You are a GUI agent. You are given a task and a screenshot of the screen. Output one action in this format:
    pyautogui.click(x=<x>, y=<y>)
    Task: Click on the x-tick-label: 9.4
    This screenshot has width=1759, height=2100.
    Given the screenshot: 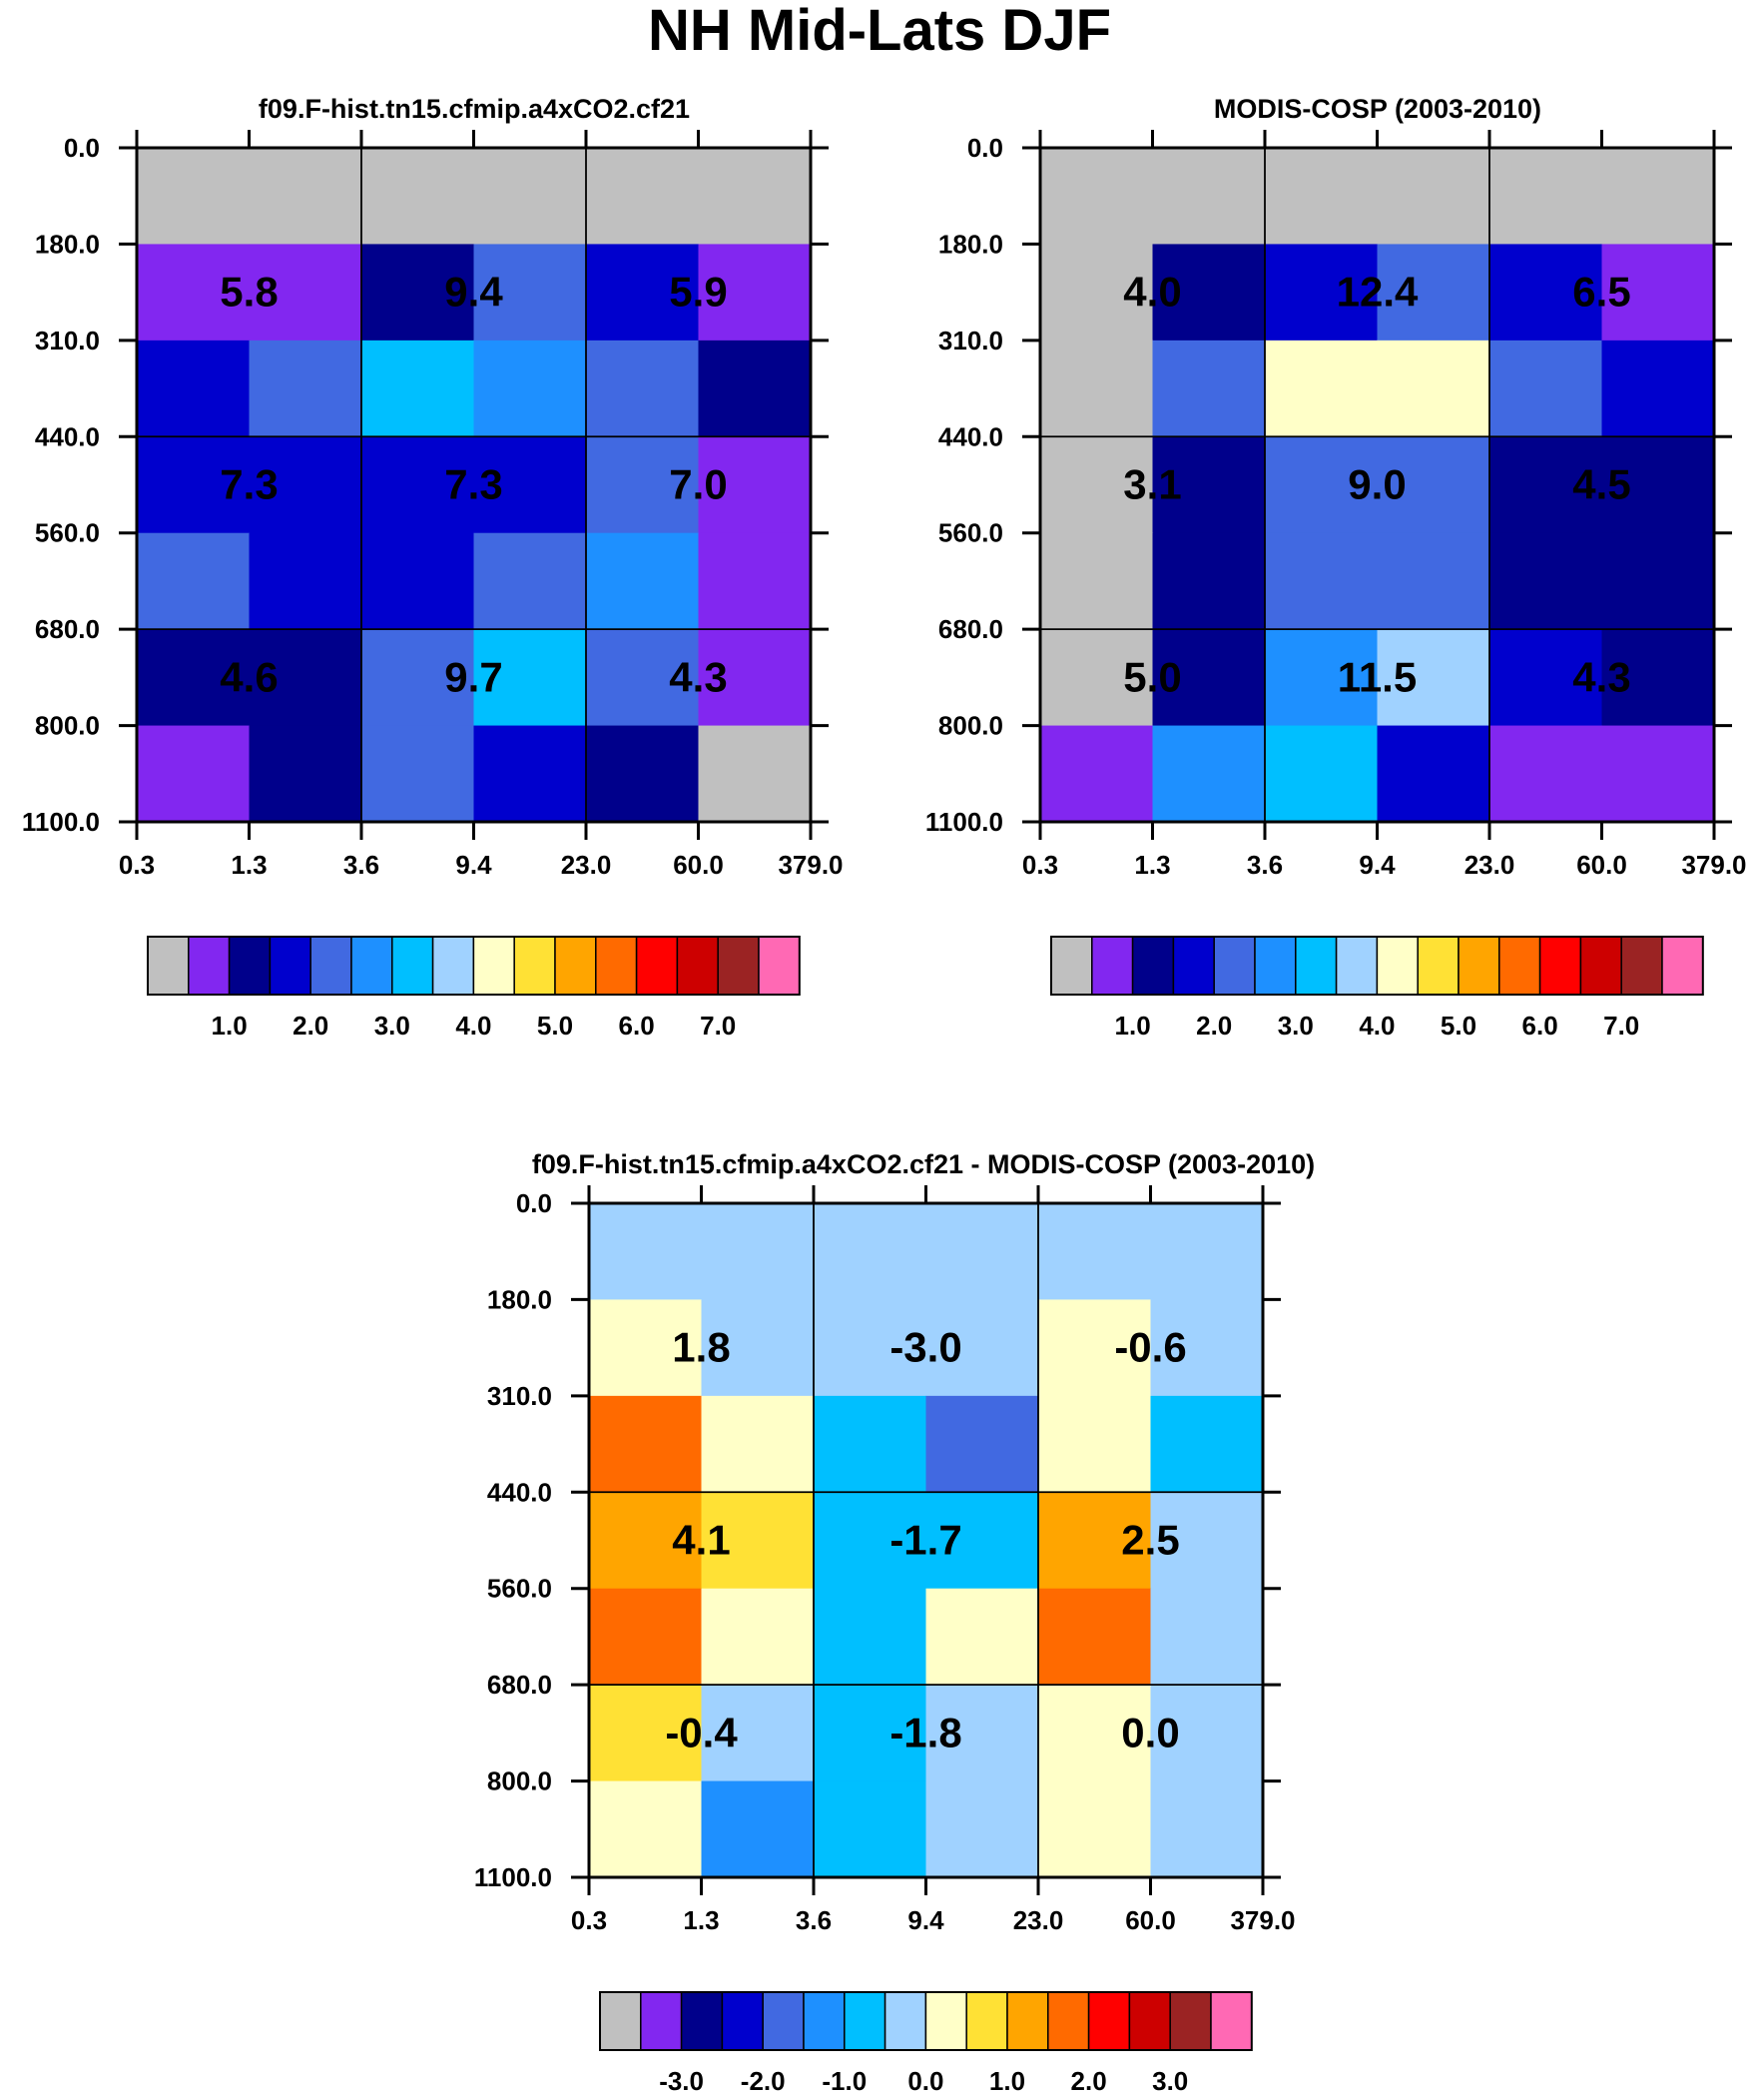 What is the action you would take?
    pyautogui.click(x=1377, y=865)
    